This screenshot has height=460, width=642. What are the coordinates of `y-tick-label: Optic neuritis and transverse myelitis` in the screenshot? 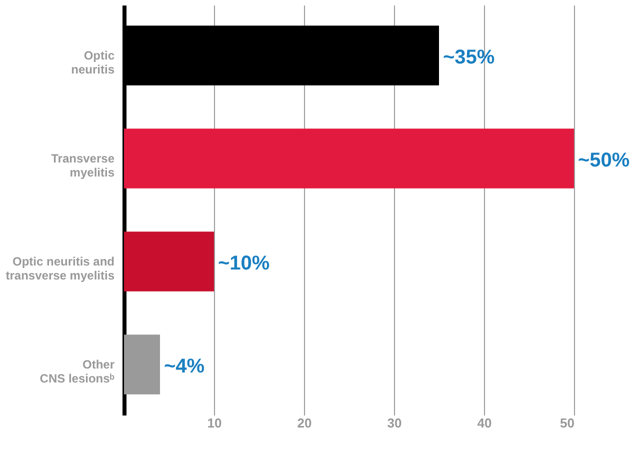 It's located at (60, 268).